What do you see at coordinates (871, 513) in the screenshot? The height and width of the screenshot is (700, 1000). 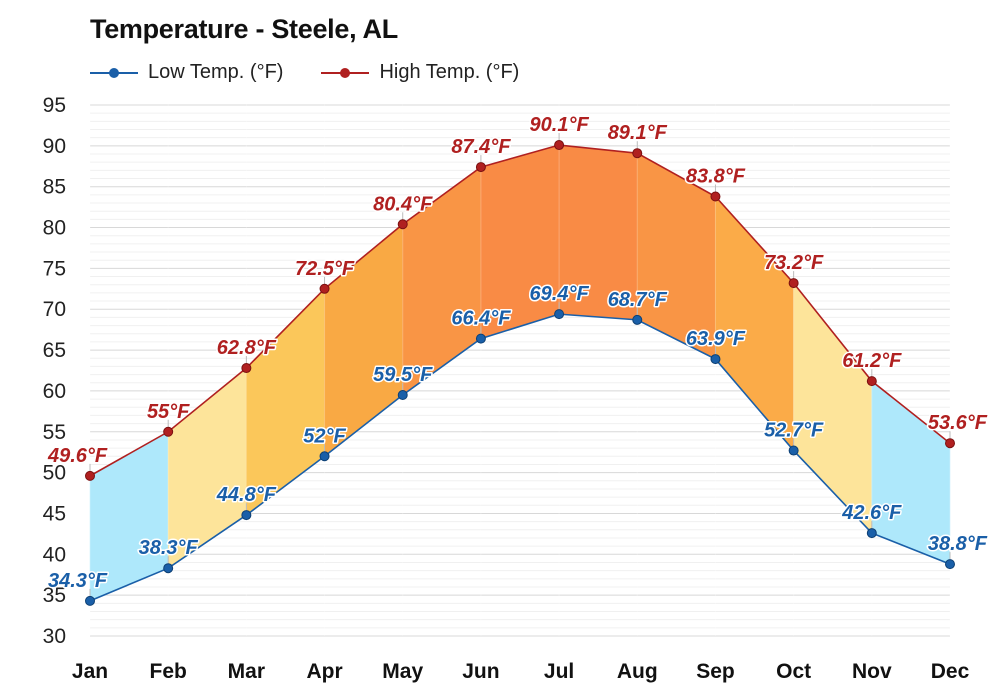 I see `low-temp-label: 42.6°F` at bounding box center [871, 513].